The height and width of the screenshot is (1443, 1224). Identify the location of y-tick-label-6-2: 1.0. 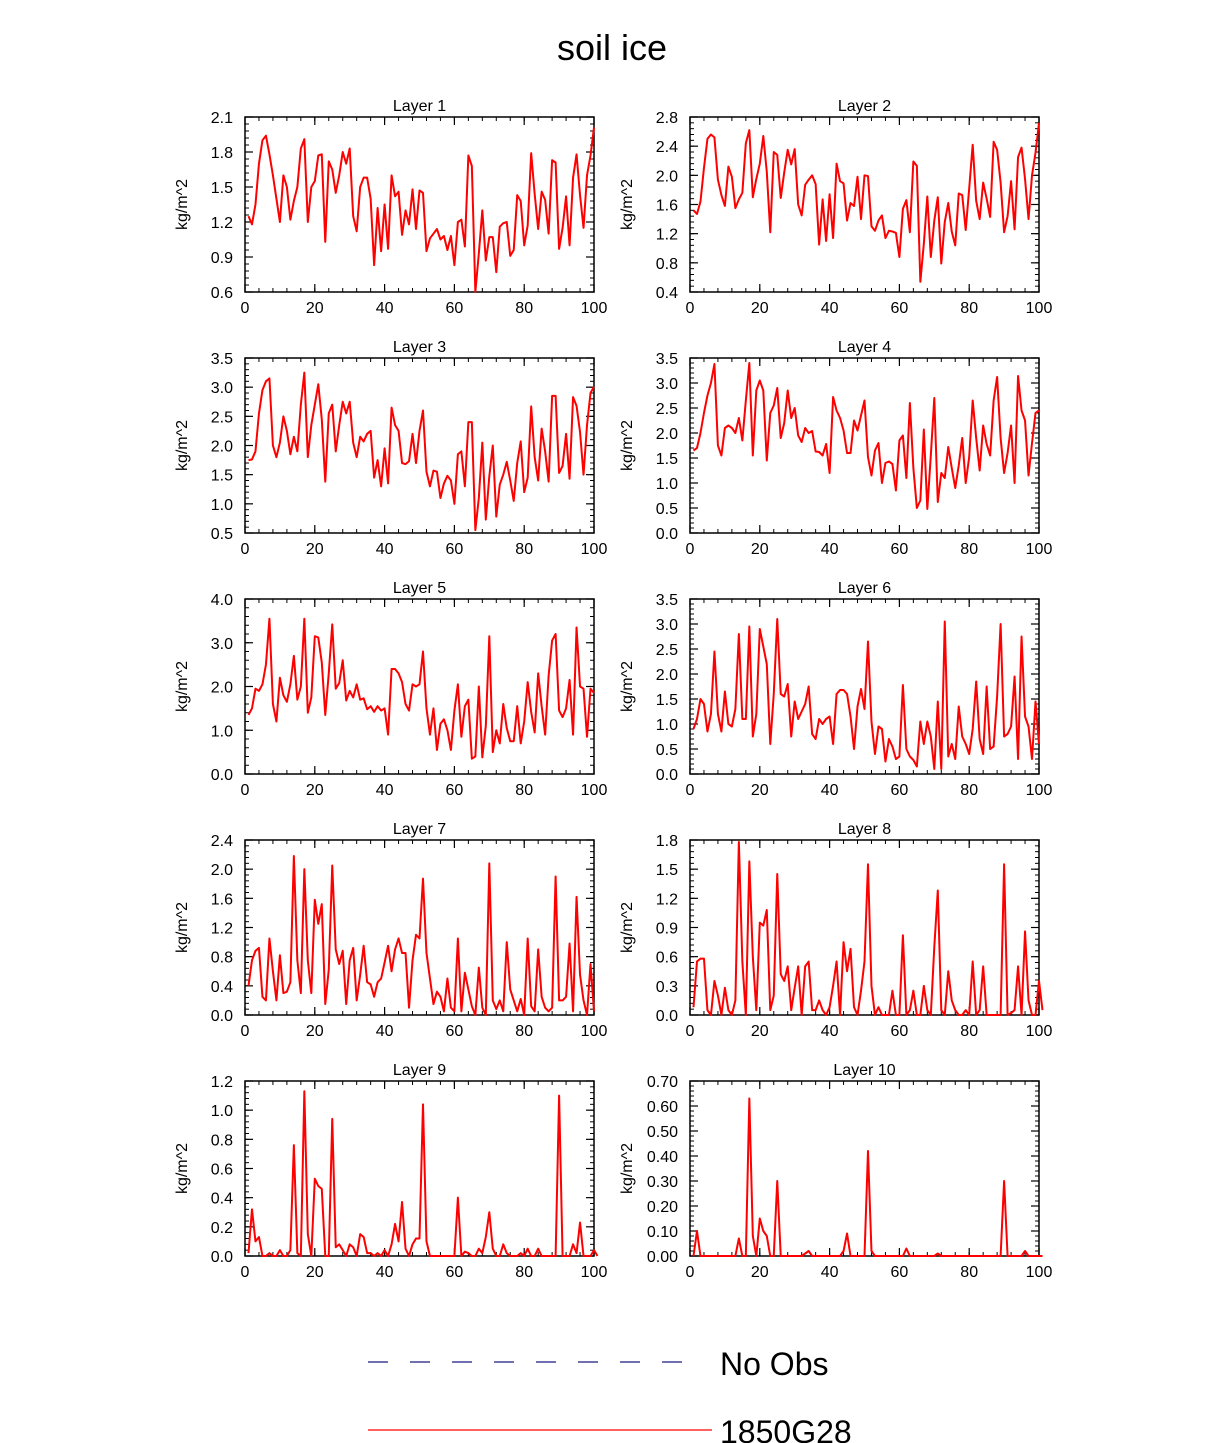
(667, 725).